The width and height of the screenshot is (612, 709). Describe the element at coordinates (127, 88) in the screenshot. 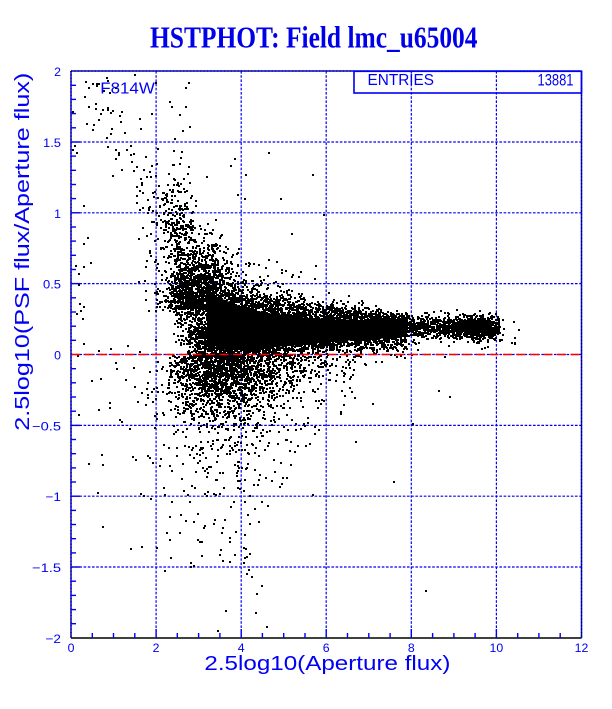

I see `svg-text: F814W` at that location.